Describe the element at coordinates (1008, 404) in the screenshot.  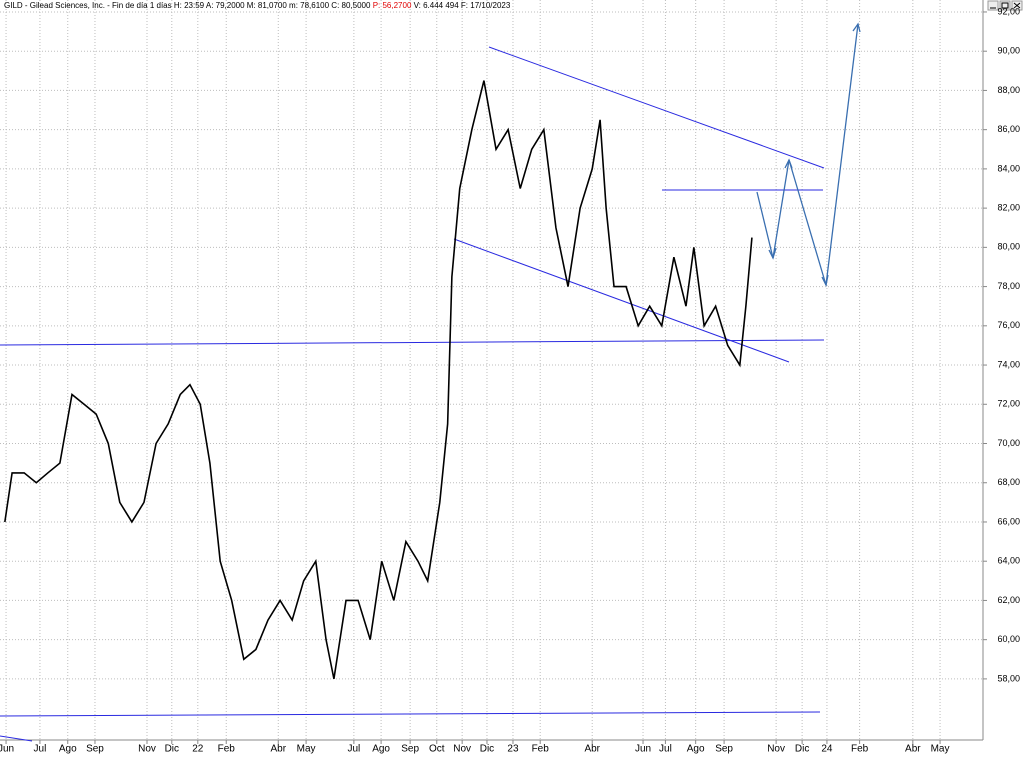
I see `y-tick-label: 72,00` at that location.